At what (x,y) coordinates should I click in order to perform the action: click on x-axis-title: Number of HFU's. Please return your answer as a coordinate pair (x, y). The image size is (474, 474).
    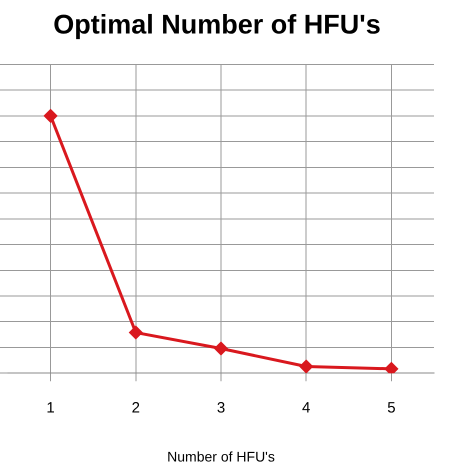
    Looking at the image, I should click on (221, 456).